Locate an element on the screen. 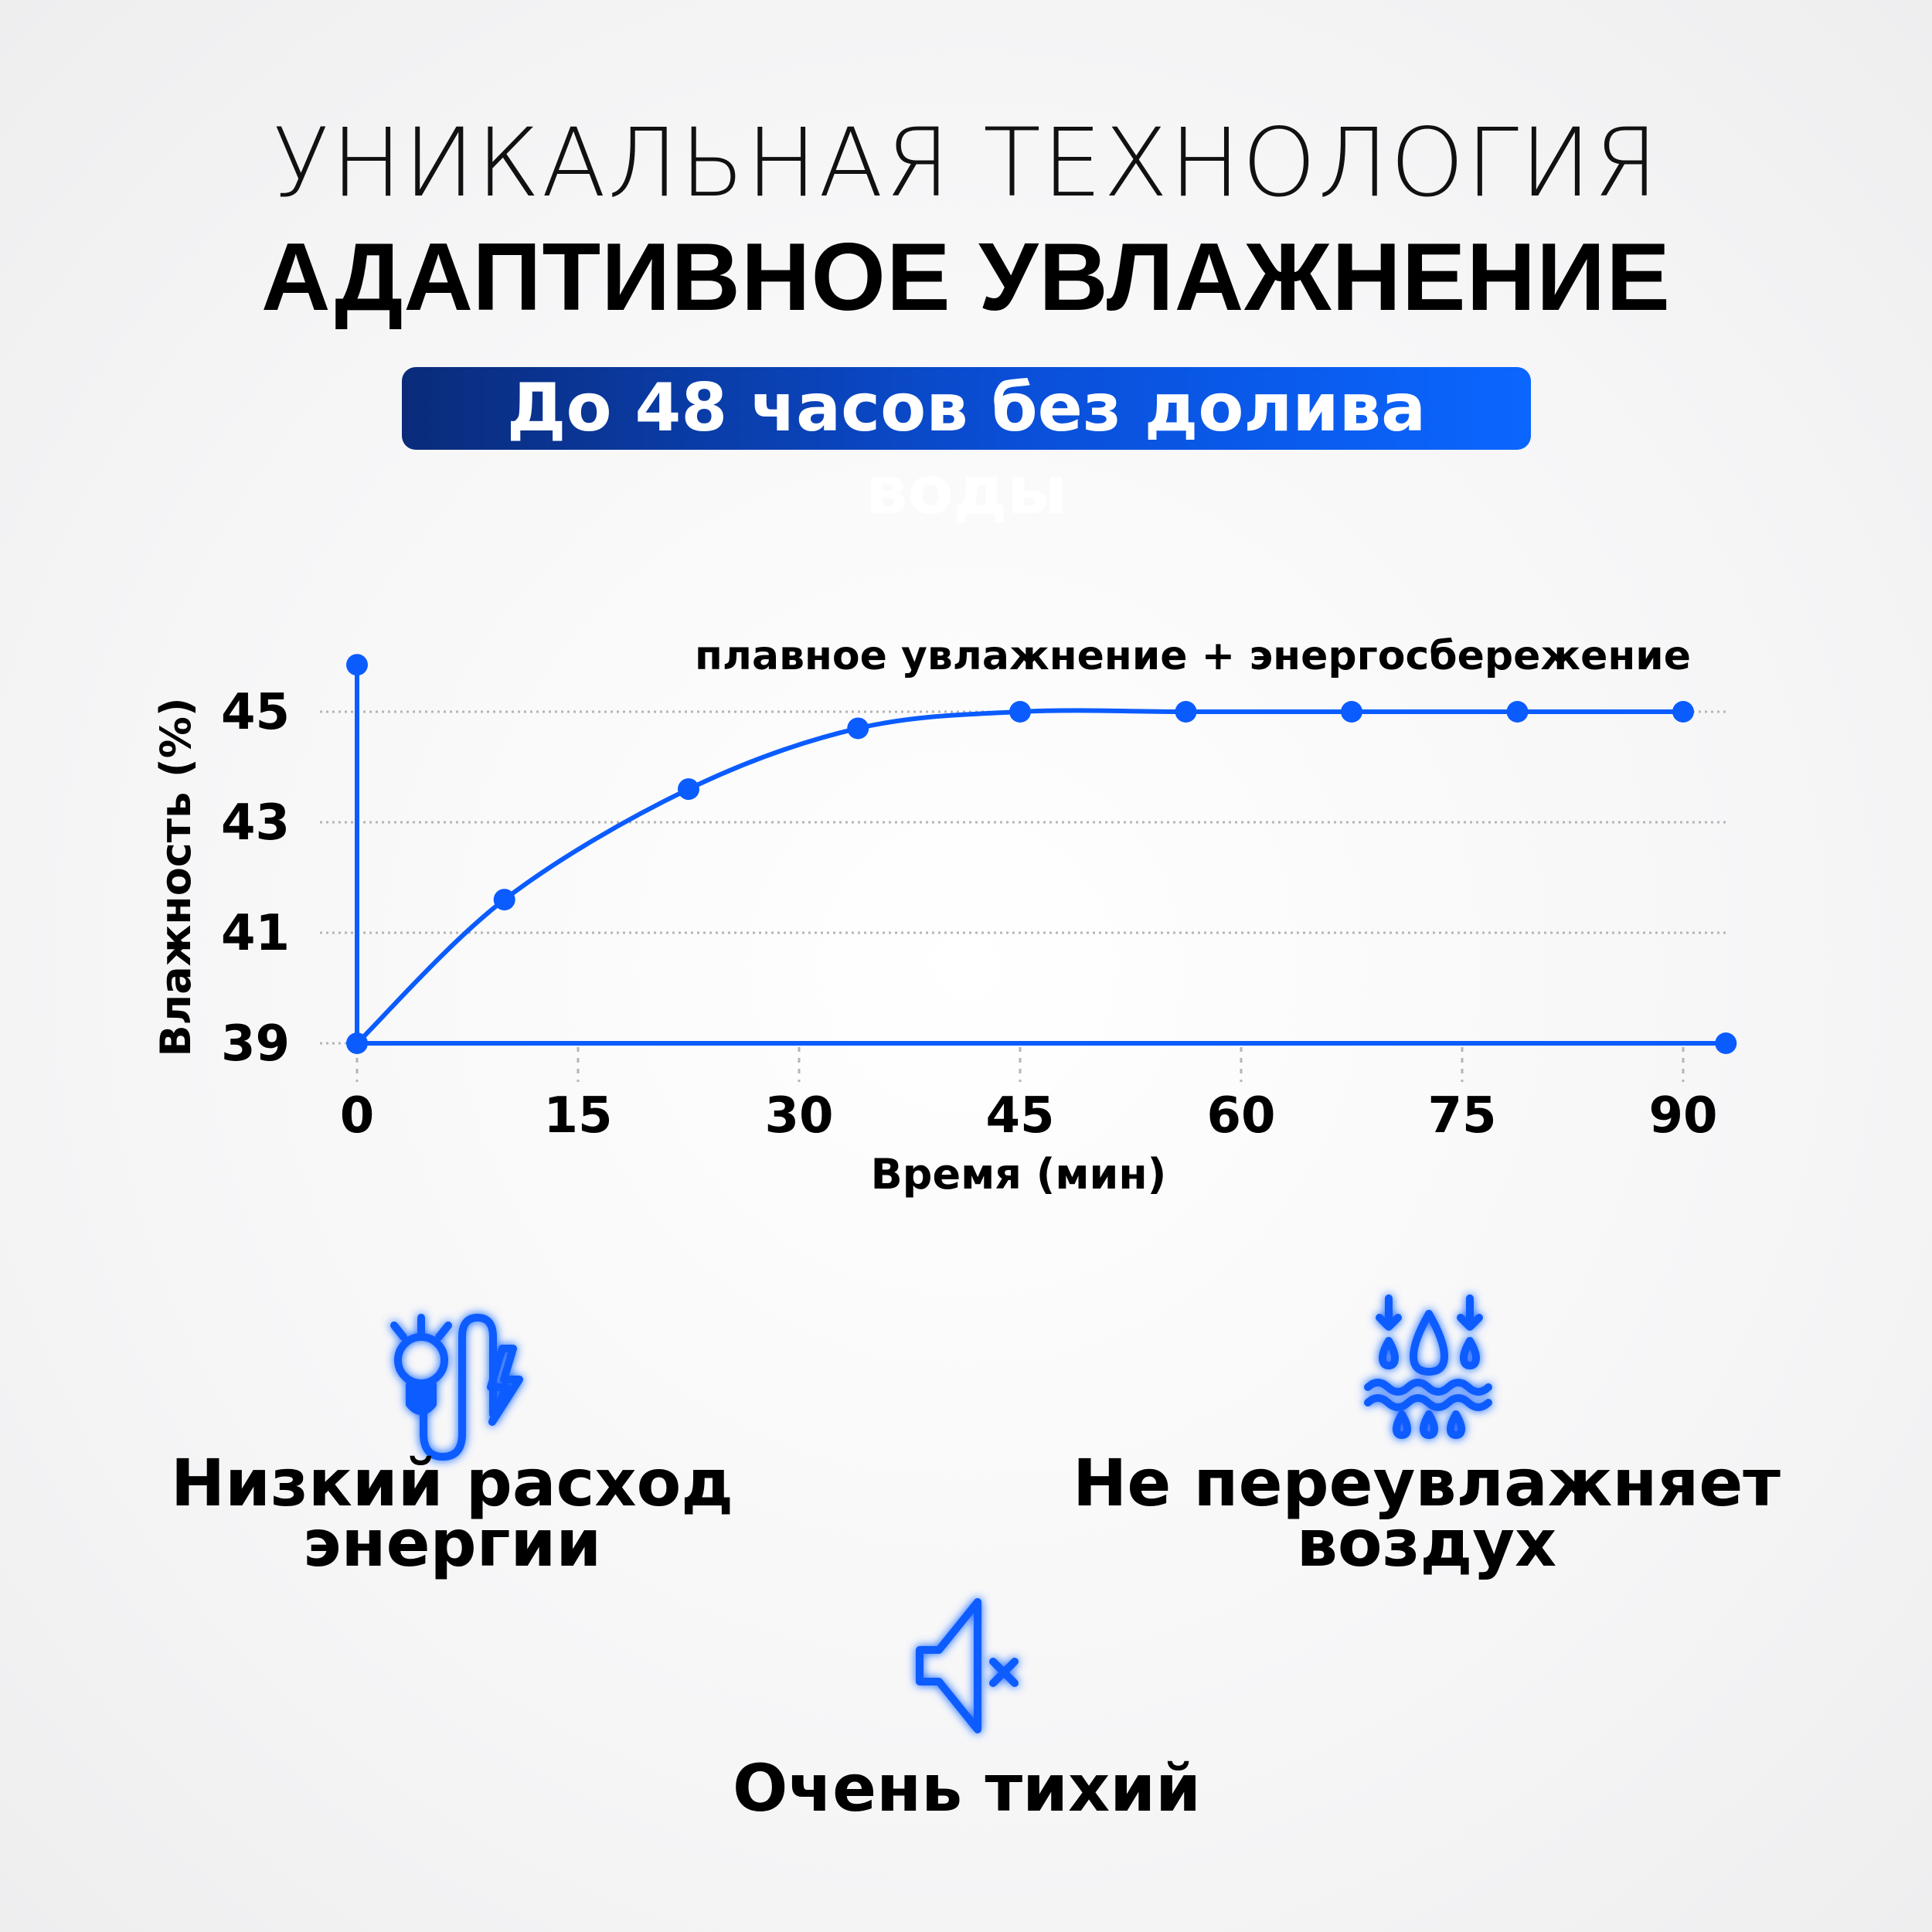 This screenshot has height=1932, width=1932. x-tick-label: 30 is located at coordinates (799, 1116).